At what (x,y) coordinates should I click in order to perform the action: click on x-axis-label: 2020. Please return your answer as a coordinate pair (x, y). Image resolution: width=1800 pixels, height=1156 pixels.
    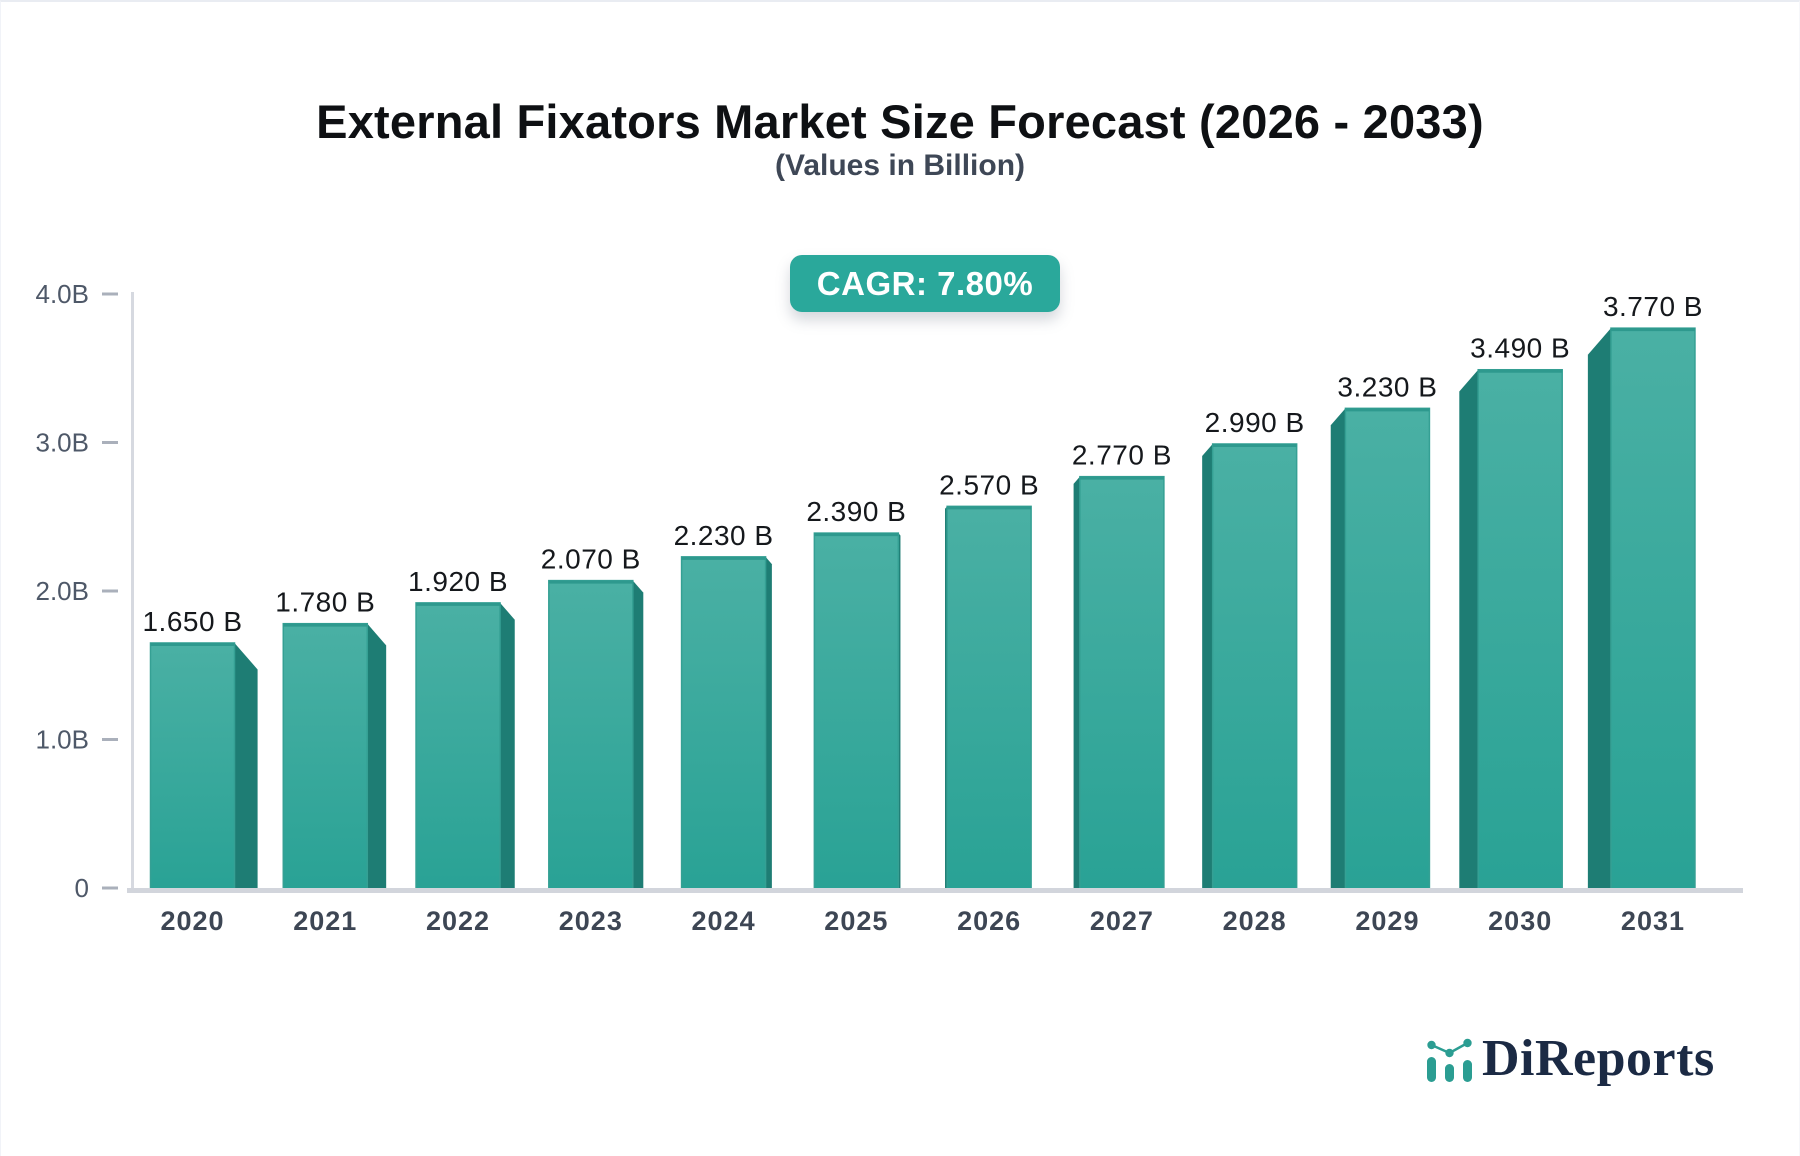
    Looking at the image, I should click on (192, 921).